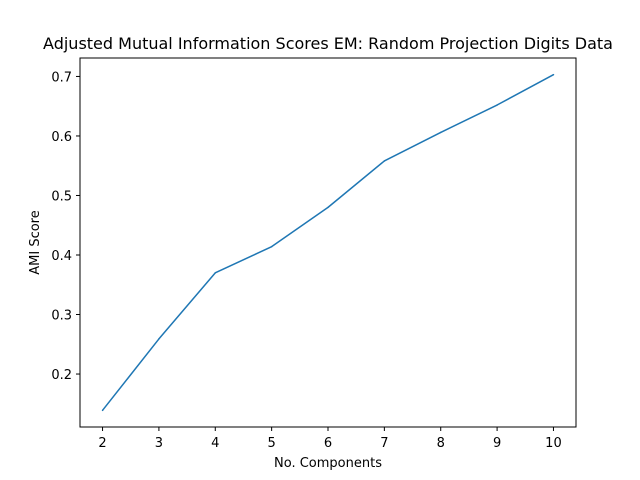 The height and width of the screenshot is (480, 640). Describe the element at coordinates (215, 443) in the screenshot. I see `x-tick-label: 4` at that location.